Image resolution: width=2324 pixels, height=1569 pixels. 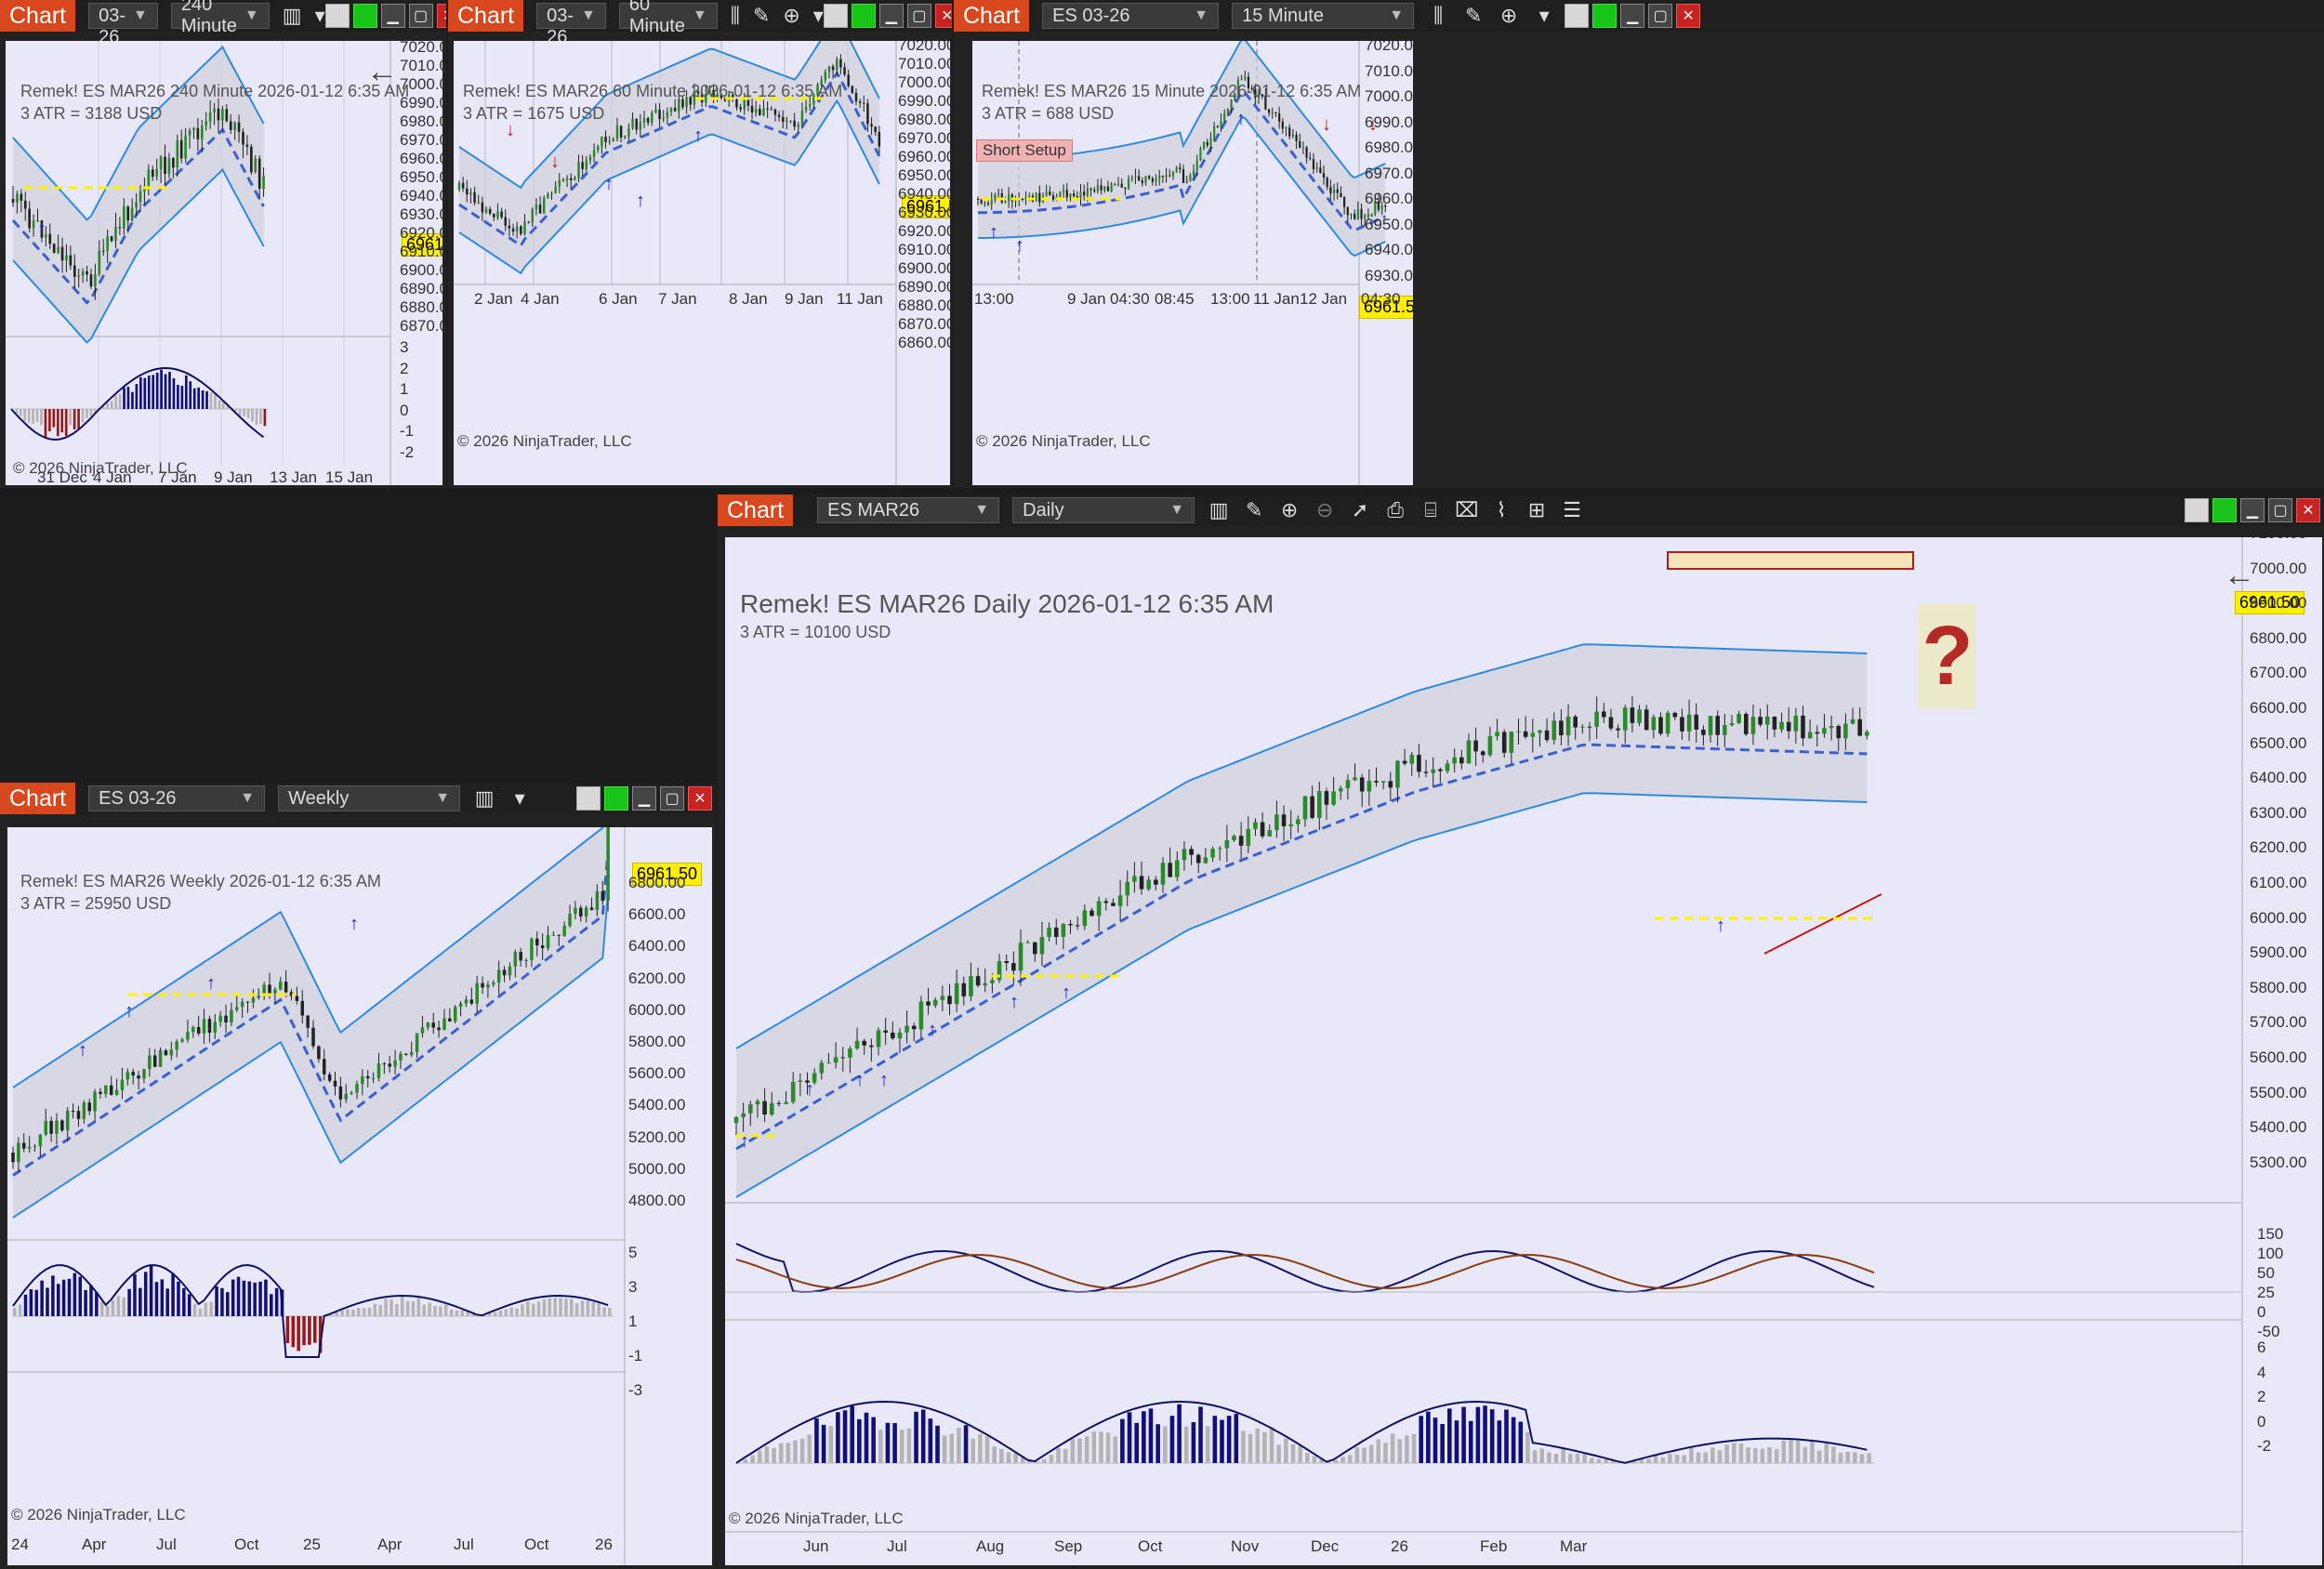 What do you see at coordinates (1323, 16) in the screenshot?
I see `timeframe-selector: 15 Minute ▼` at bounding box center [1323, 16].